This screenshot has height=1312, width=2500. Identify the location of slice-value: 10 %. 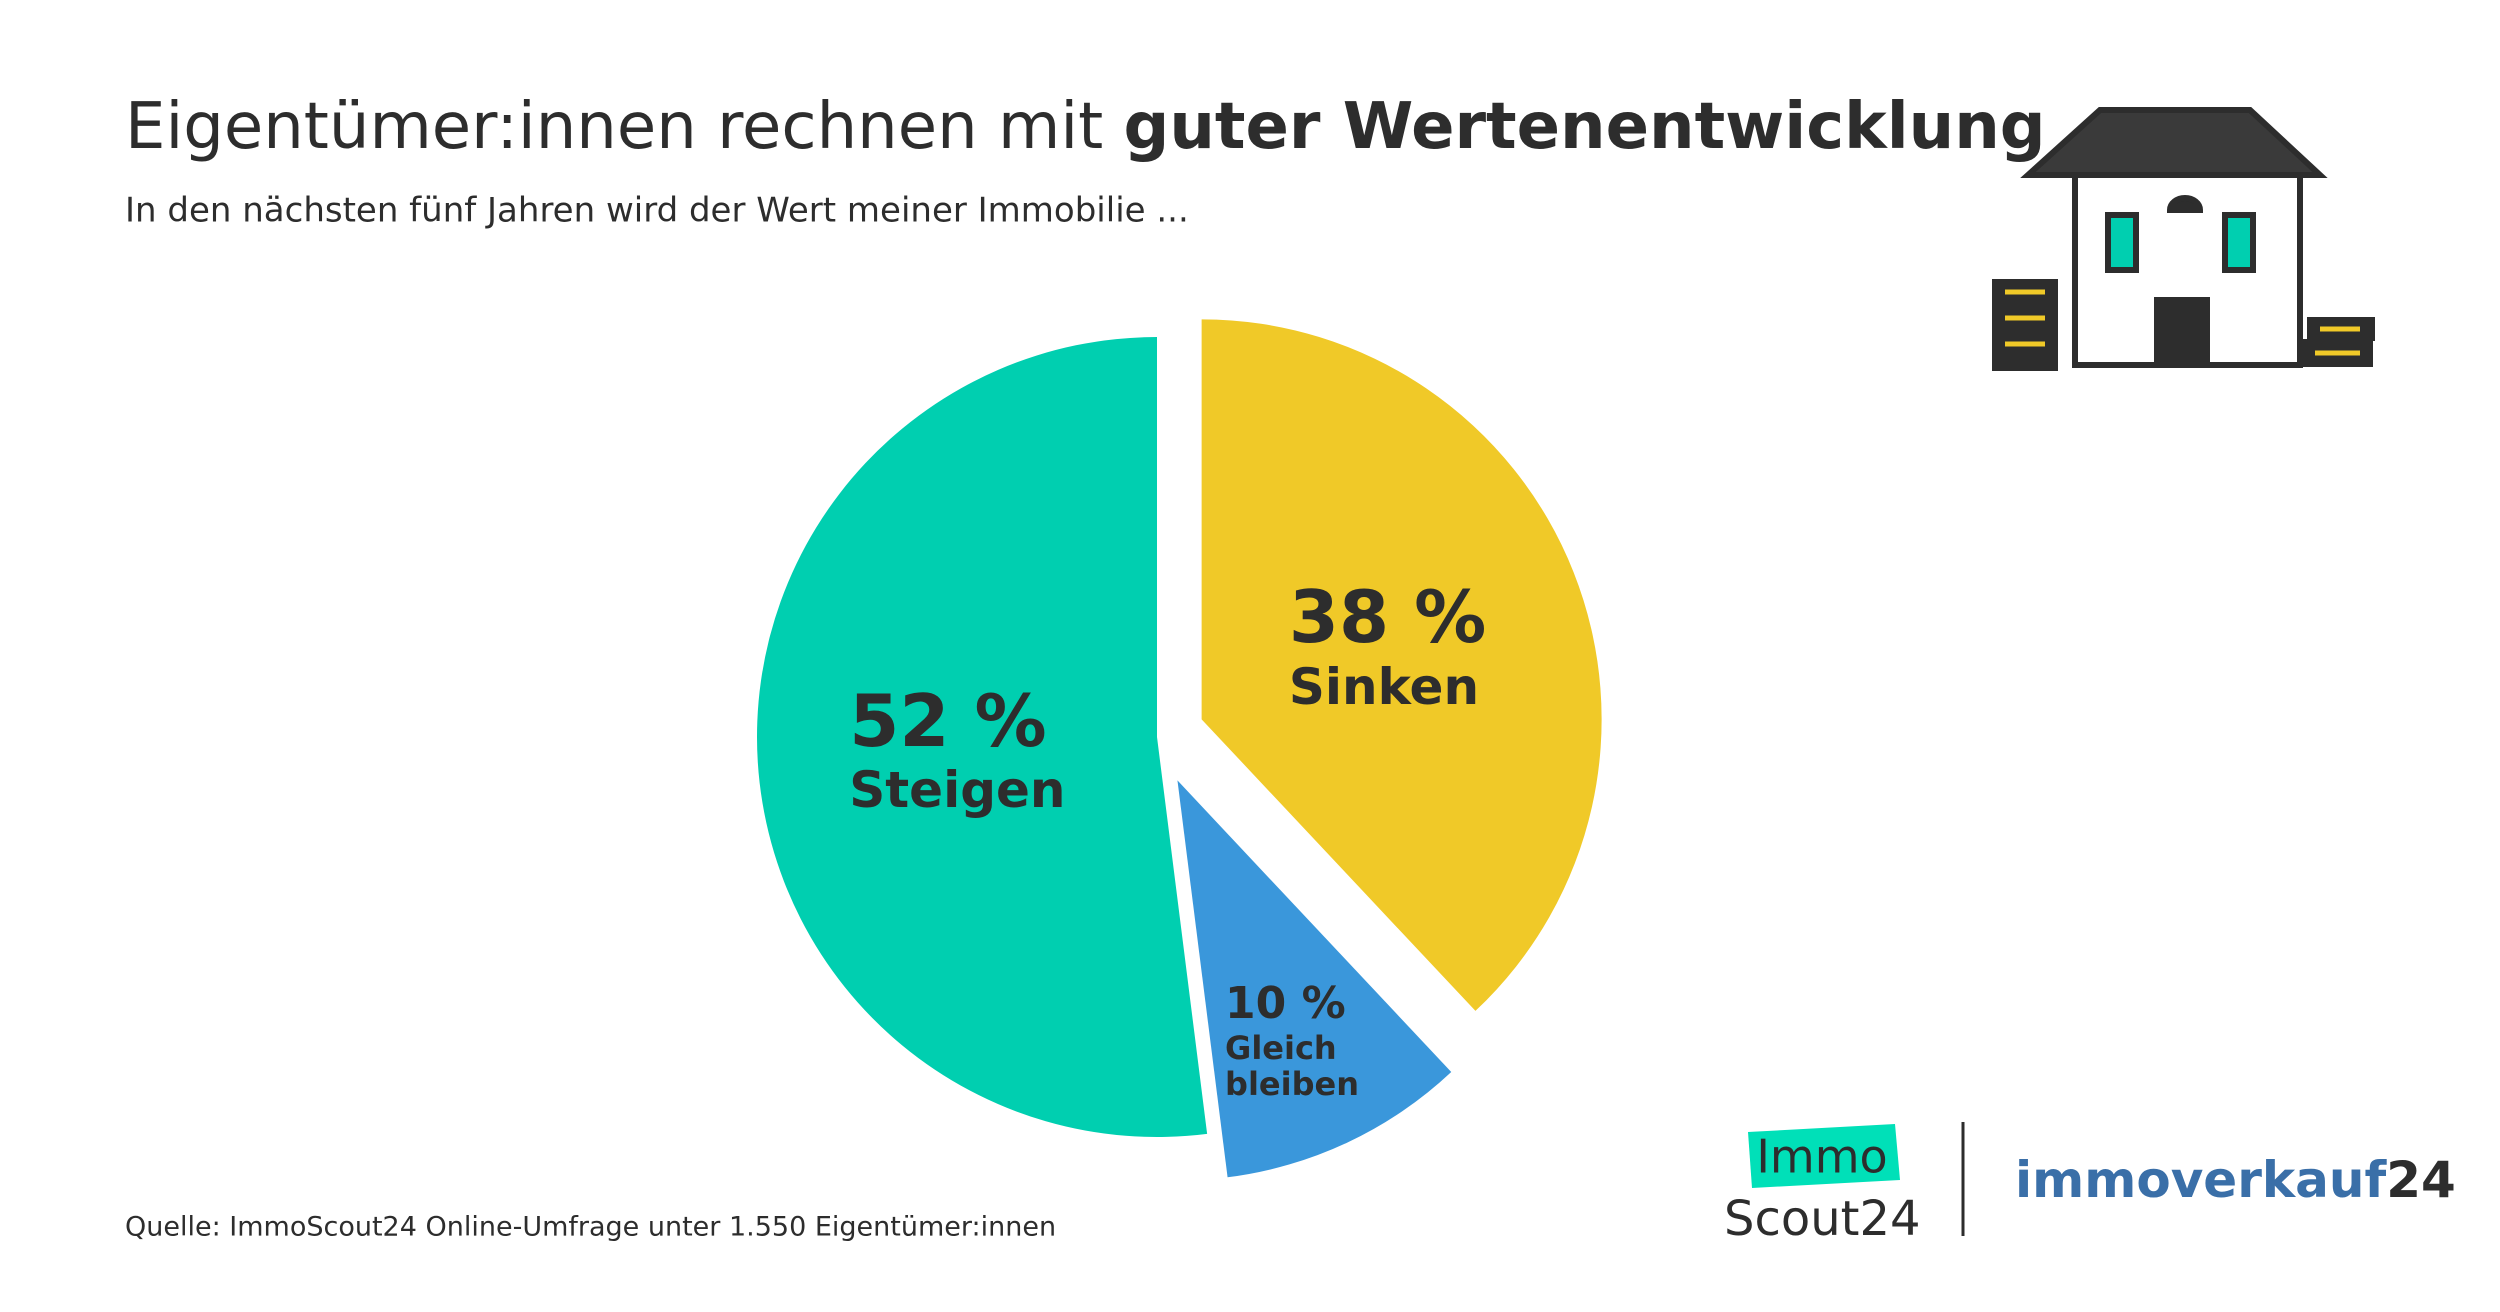
(1285, 1003).